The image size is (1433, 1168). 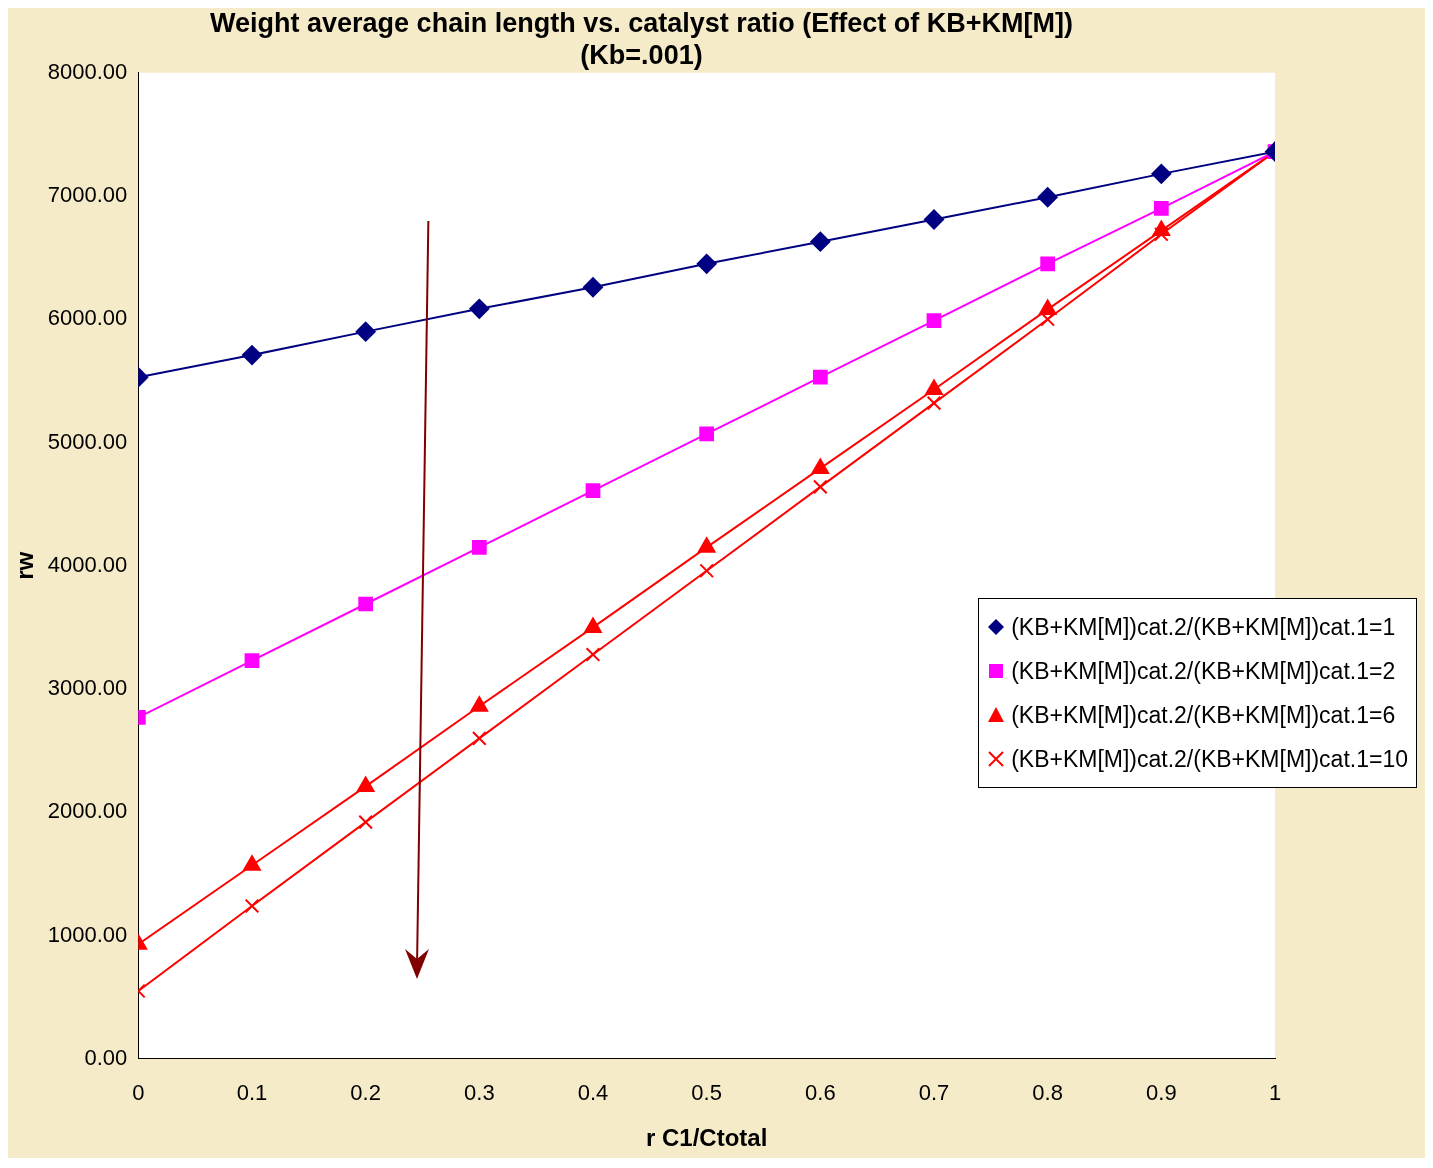 What do you see at coordinates (1203, 627) in the screenshot?
I see `legend-label: (KB+KM[M])cat.2/(KB+KM[M])cat.1=1` at bounding box center [1203, 627].